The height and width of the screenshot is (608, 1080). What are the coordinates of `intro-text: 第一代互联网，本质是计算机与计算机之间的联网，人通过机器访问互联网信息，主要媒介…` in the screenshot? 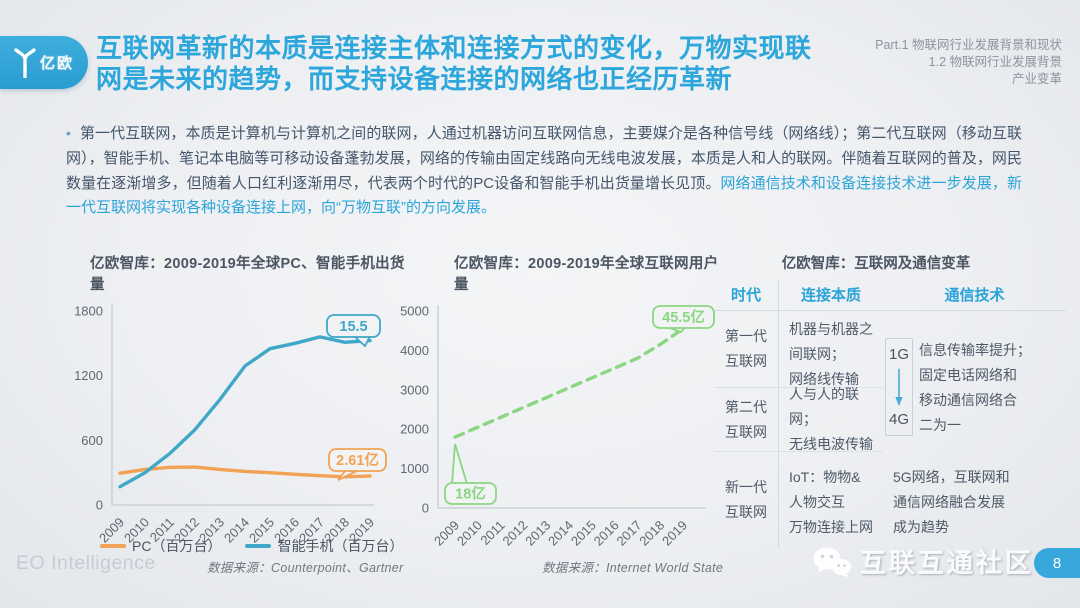 It's located at (544, 158).